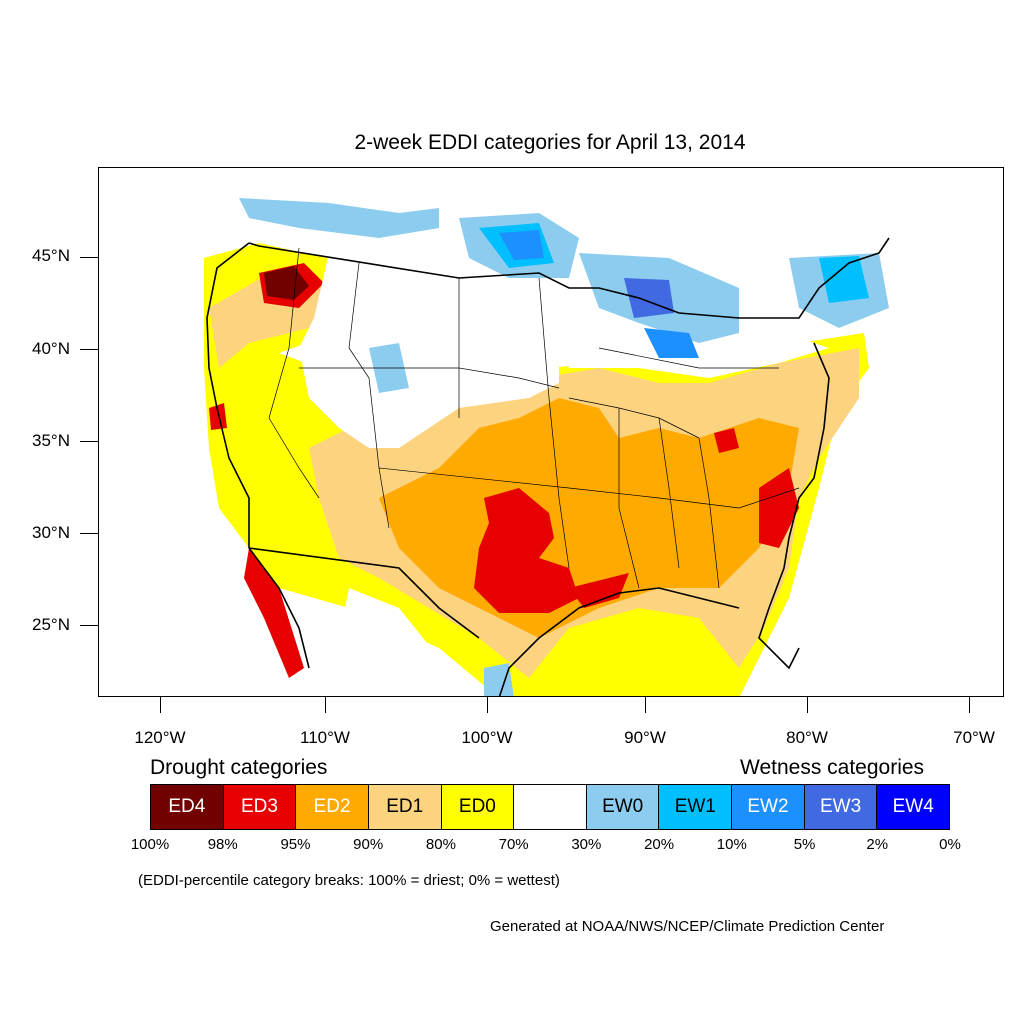 This screenshot has height=1024, width=1024. Describe the element at coordinates (913, 807) in the screenshot. I see `legend-box-ew4: EW4` at that location.